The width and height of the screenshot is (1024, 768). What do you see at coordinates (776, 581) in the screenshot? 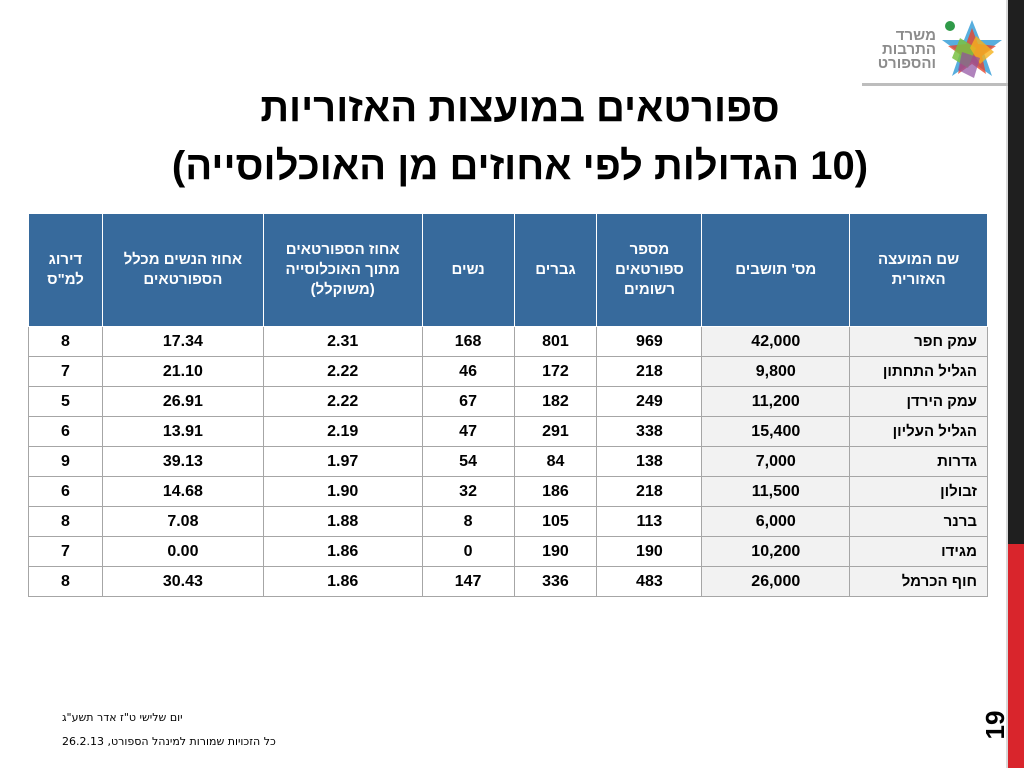
I see `cell-residents: 26,000` at bounding box center [776, 581].